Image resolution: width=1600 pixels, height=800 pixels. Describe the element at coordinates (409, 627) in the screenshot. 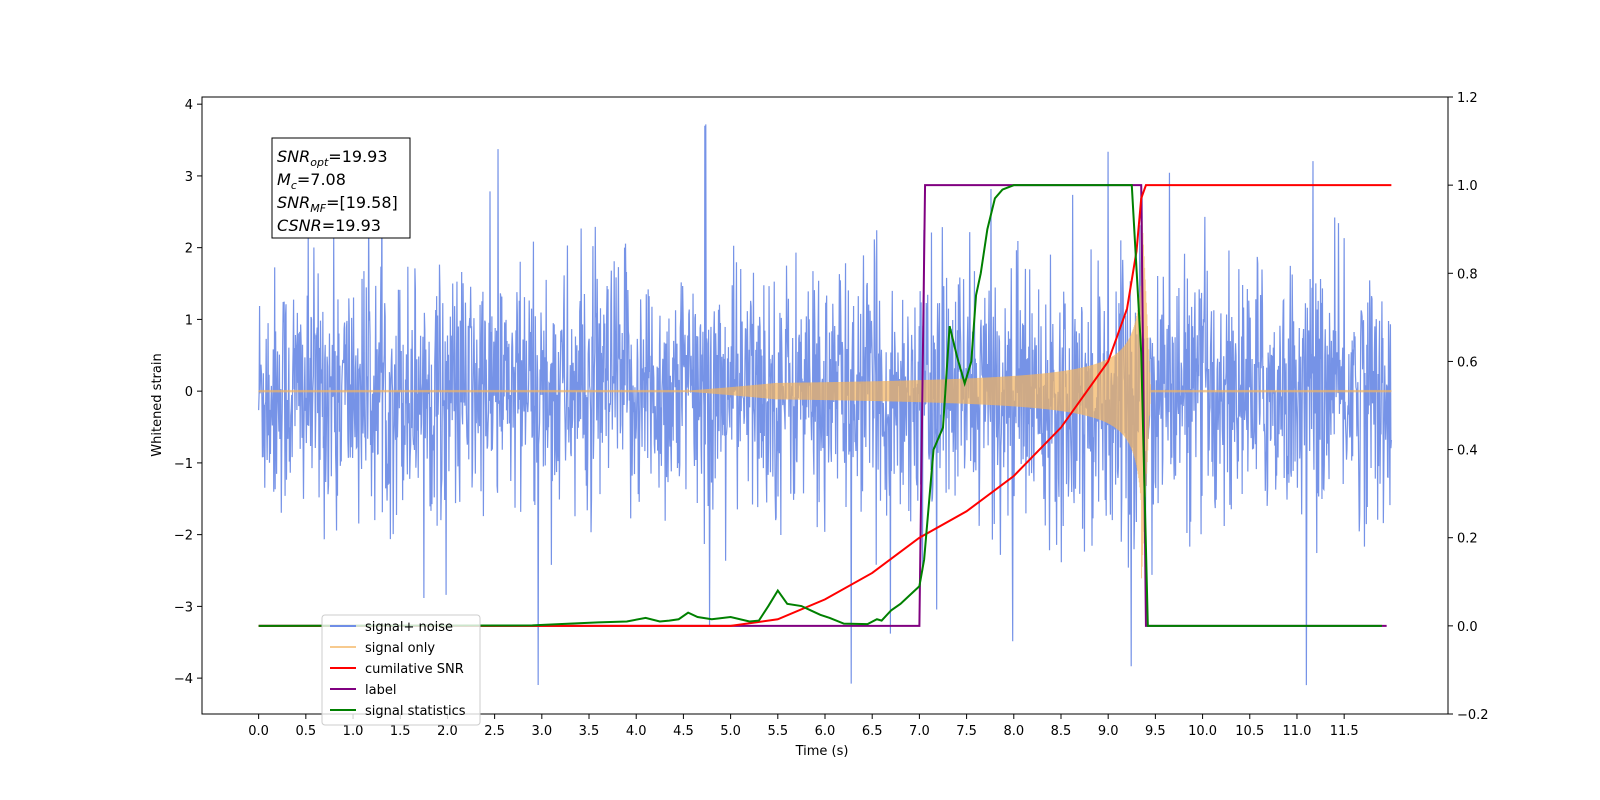

I see `legend-label: signal+ noise` at that location.